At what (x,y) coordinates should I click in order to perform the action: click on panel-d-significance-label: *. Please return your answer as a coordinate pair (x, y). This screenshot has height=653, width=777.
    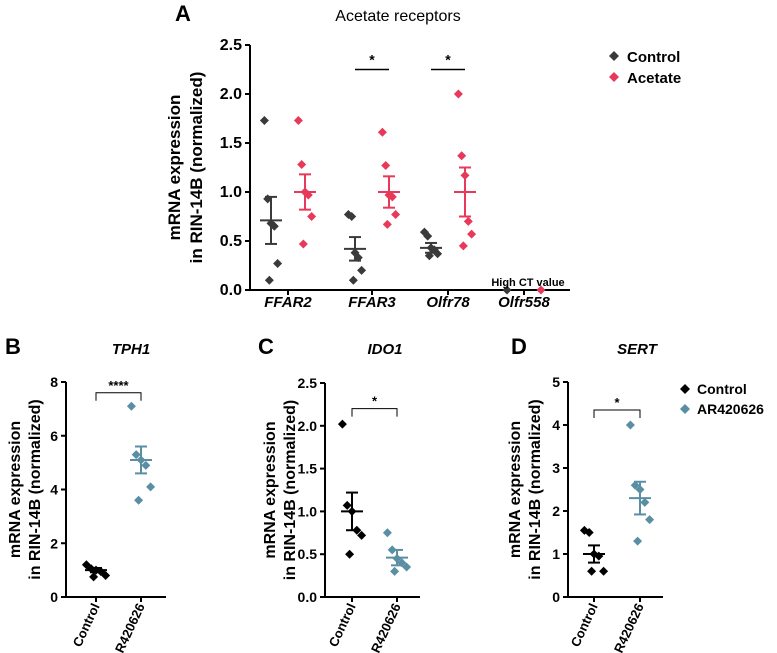
    Looking at the image, I should click on (617, 402).